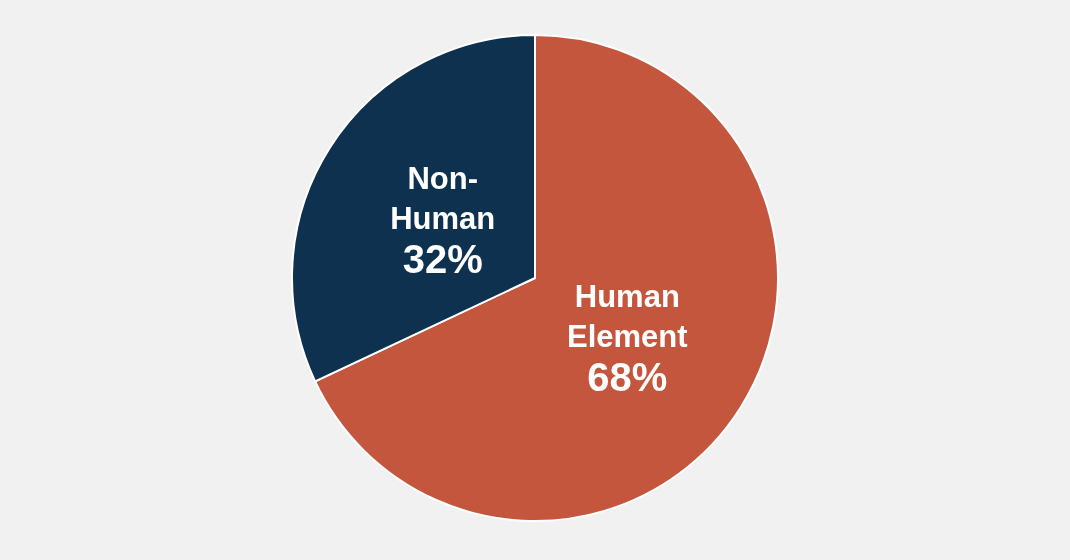  Describe the element at coordinates (627, 376) in the screenshot. I see `data-label: 68%` at that location.